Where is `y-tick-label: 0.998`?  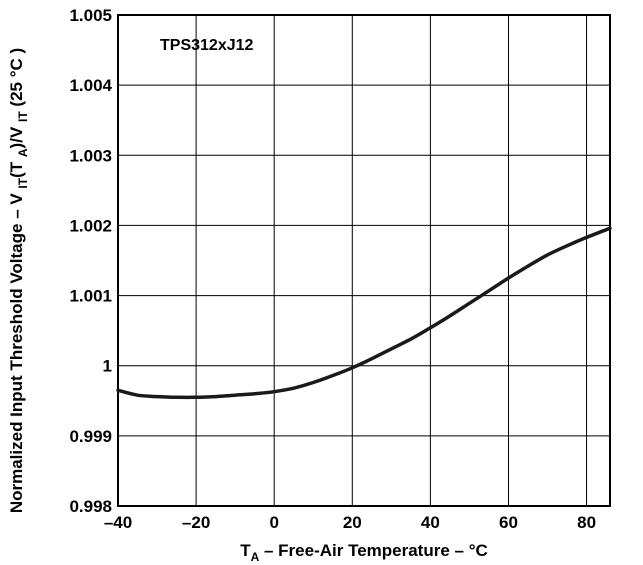 y-tick-label: 0.998 is located at coordinates (90, 506).